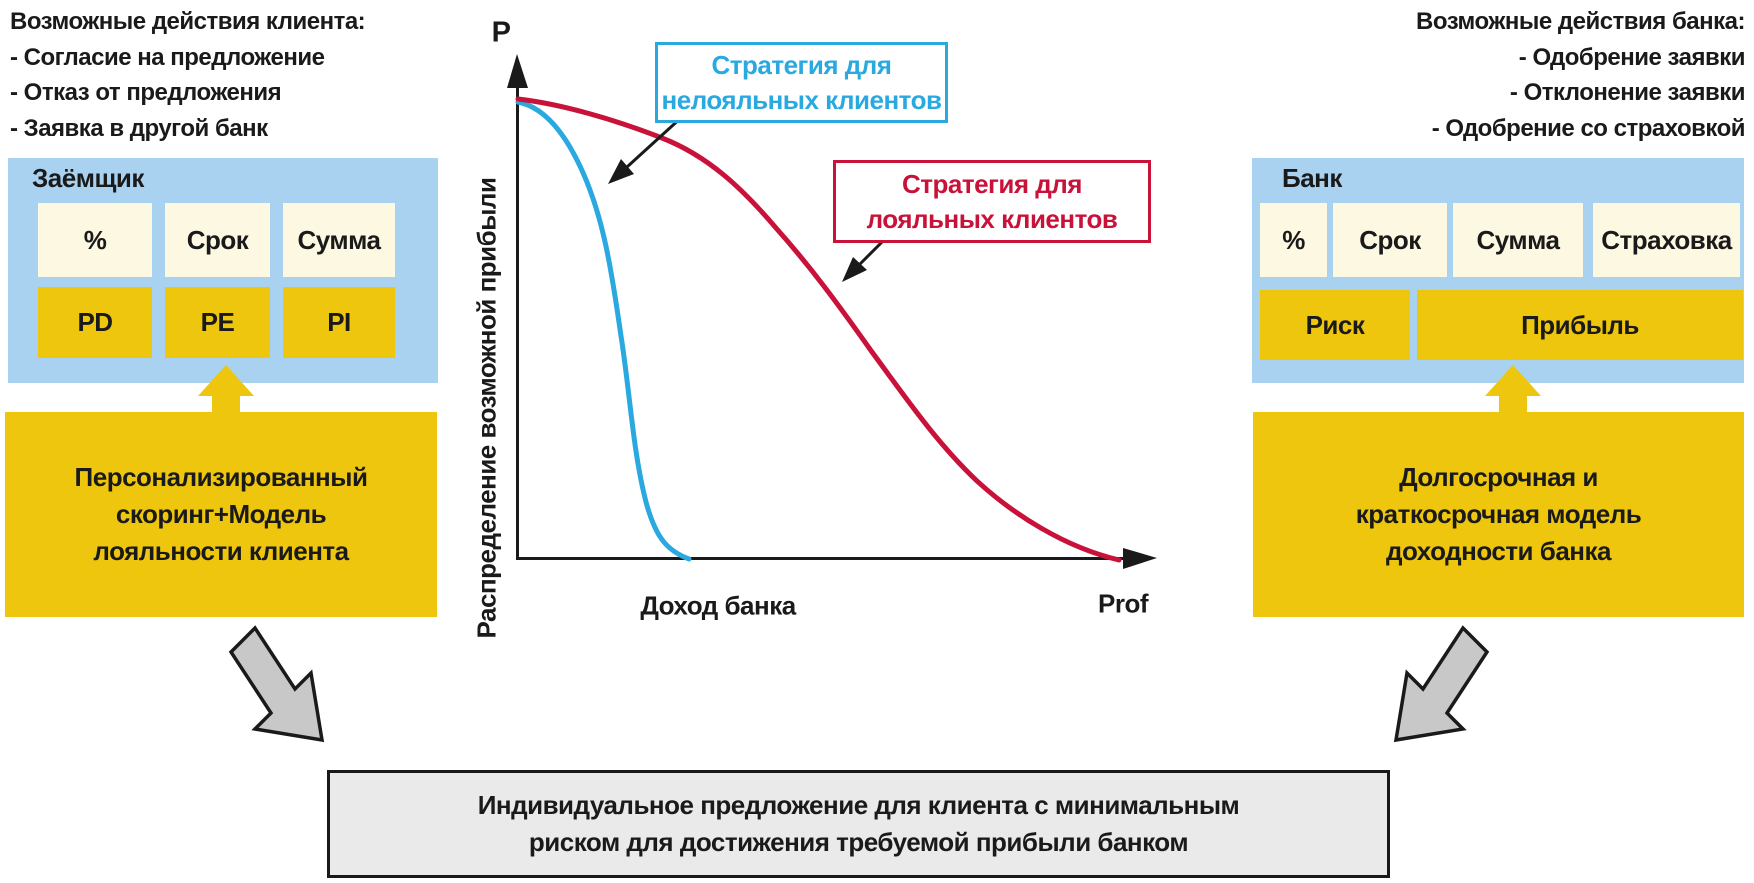  Describe the element at coordinates (95, 240) in the screenshot. I see `borrower-param-cell: %` at that location.